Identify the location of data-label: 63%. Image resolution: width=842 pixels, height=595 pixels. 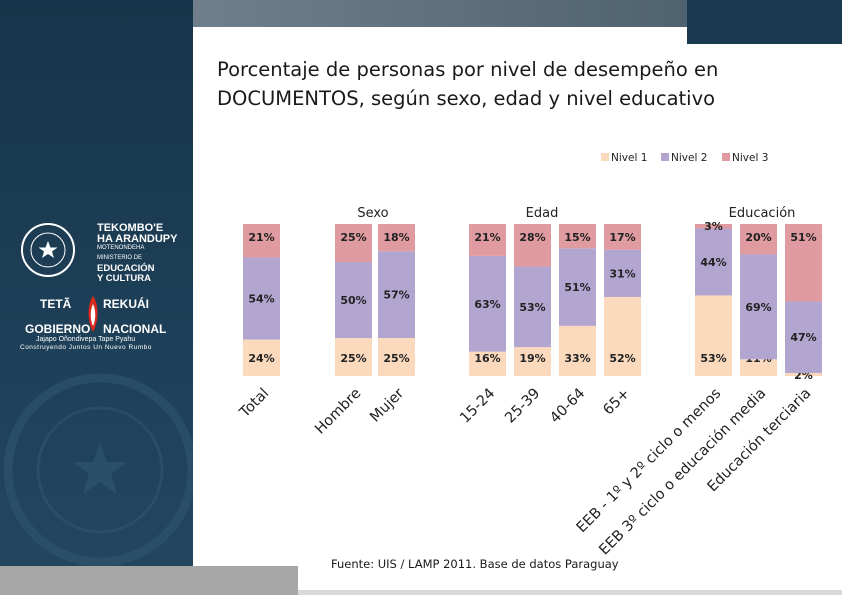
(487, 304).